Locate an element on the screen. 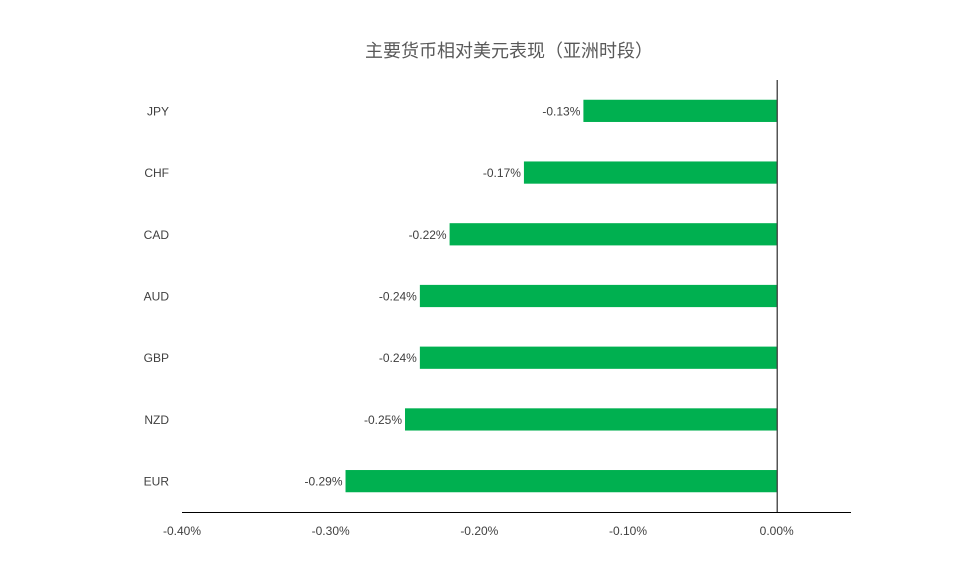 This screenshot has width=966, height=583. data-label-cad: -0.22% is located at coordinates (428, 235).